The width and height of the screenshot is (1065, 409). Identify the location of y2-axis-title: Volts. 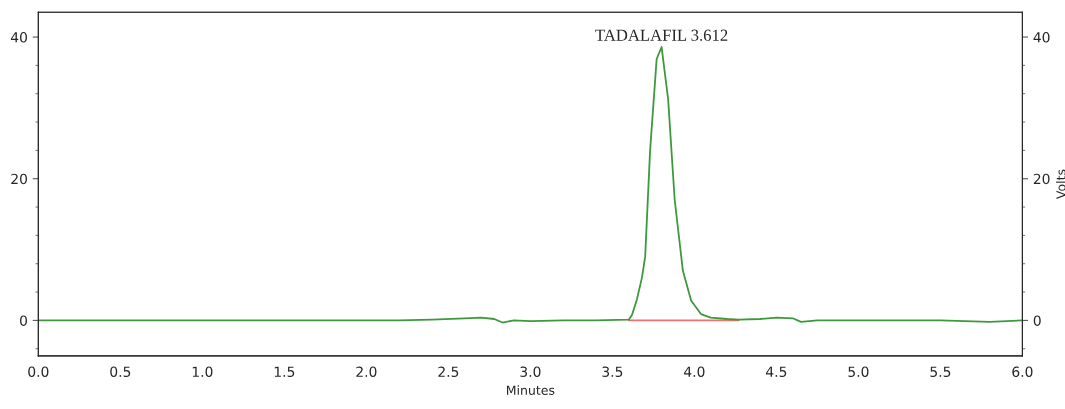
(1060, 184).